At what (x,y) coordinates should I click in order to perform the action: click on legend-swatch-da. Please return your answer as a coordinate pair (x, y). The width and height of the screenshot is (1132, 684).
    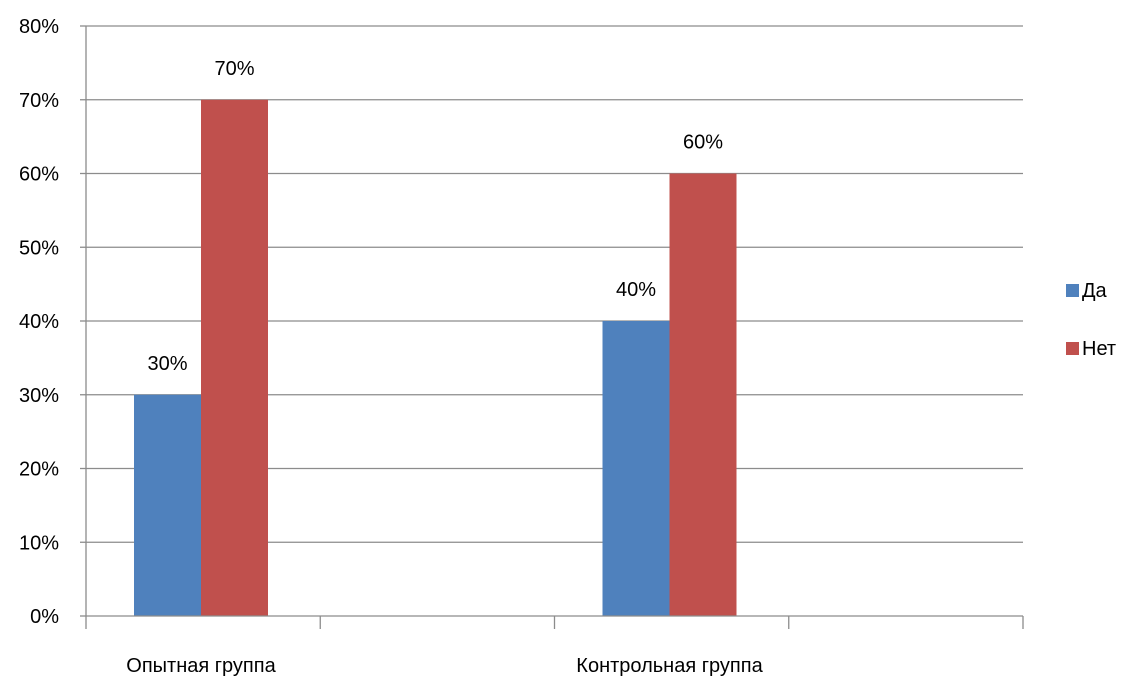
    Looking at the image, I should click on (1072, 290).